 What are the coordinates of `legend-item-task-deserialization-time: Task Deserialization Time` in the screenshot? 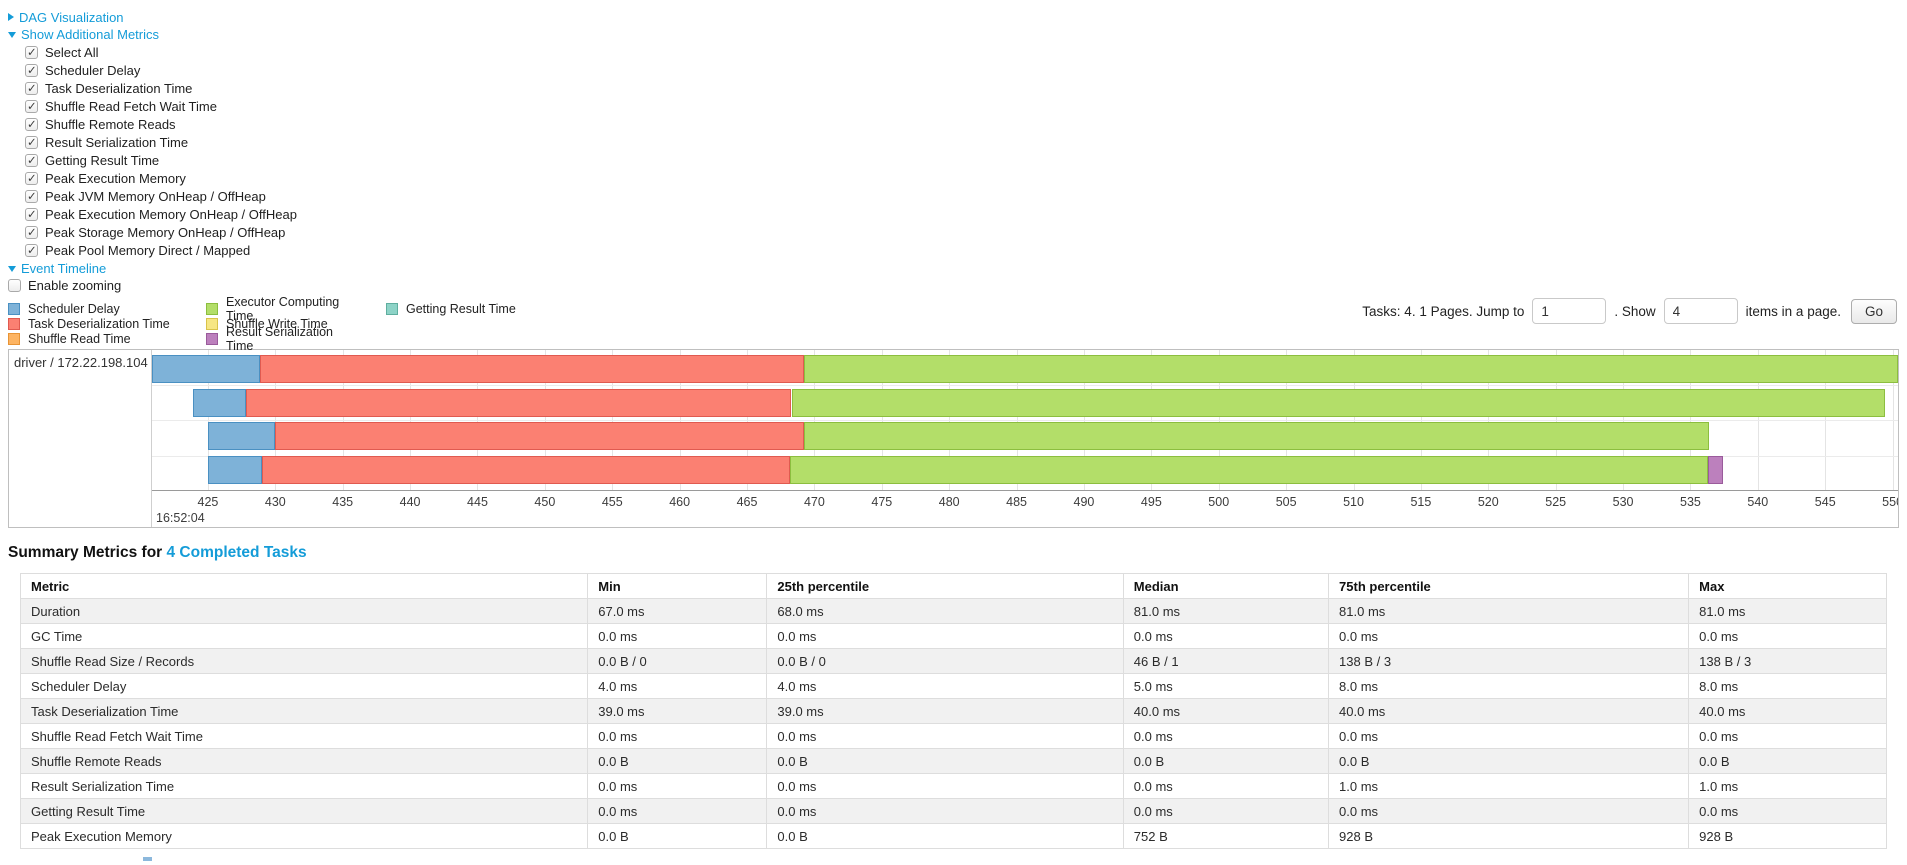 It's located at (94, 323).